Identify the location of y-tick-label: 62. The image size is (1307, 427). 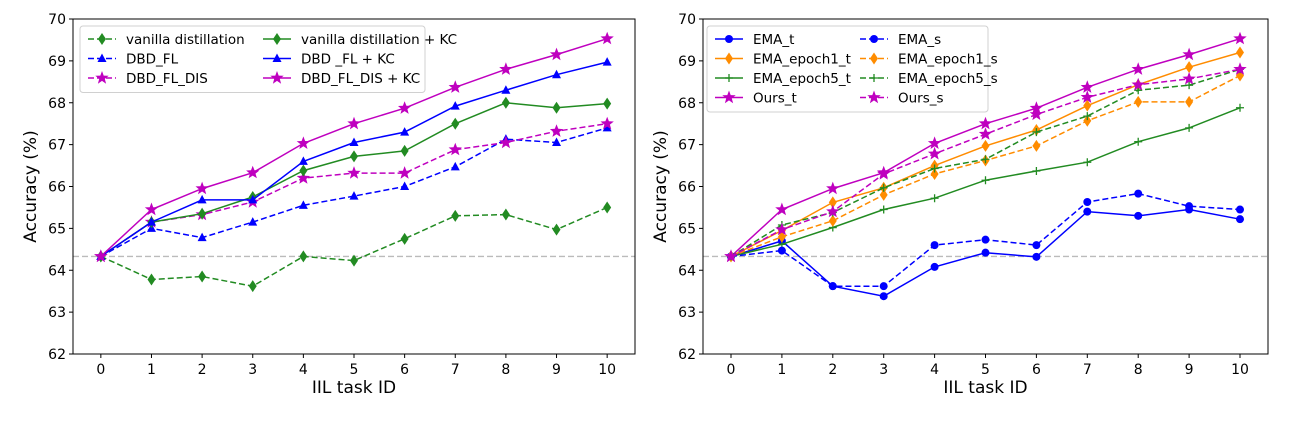
(687, 355).